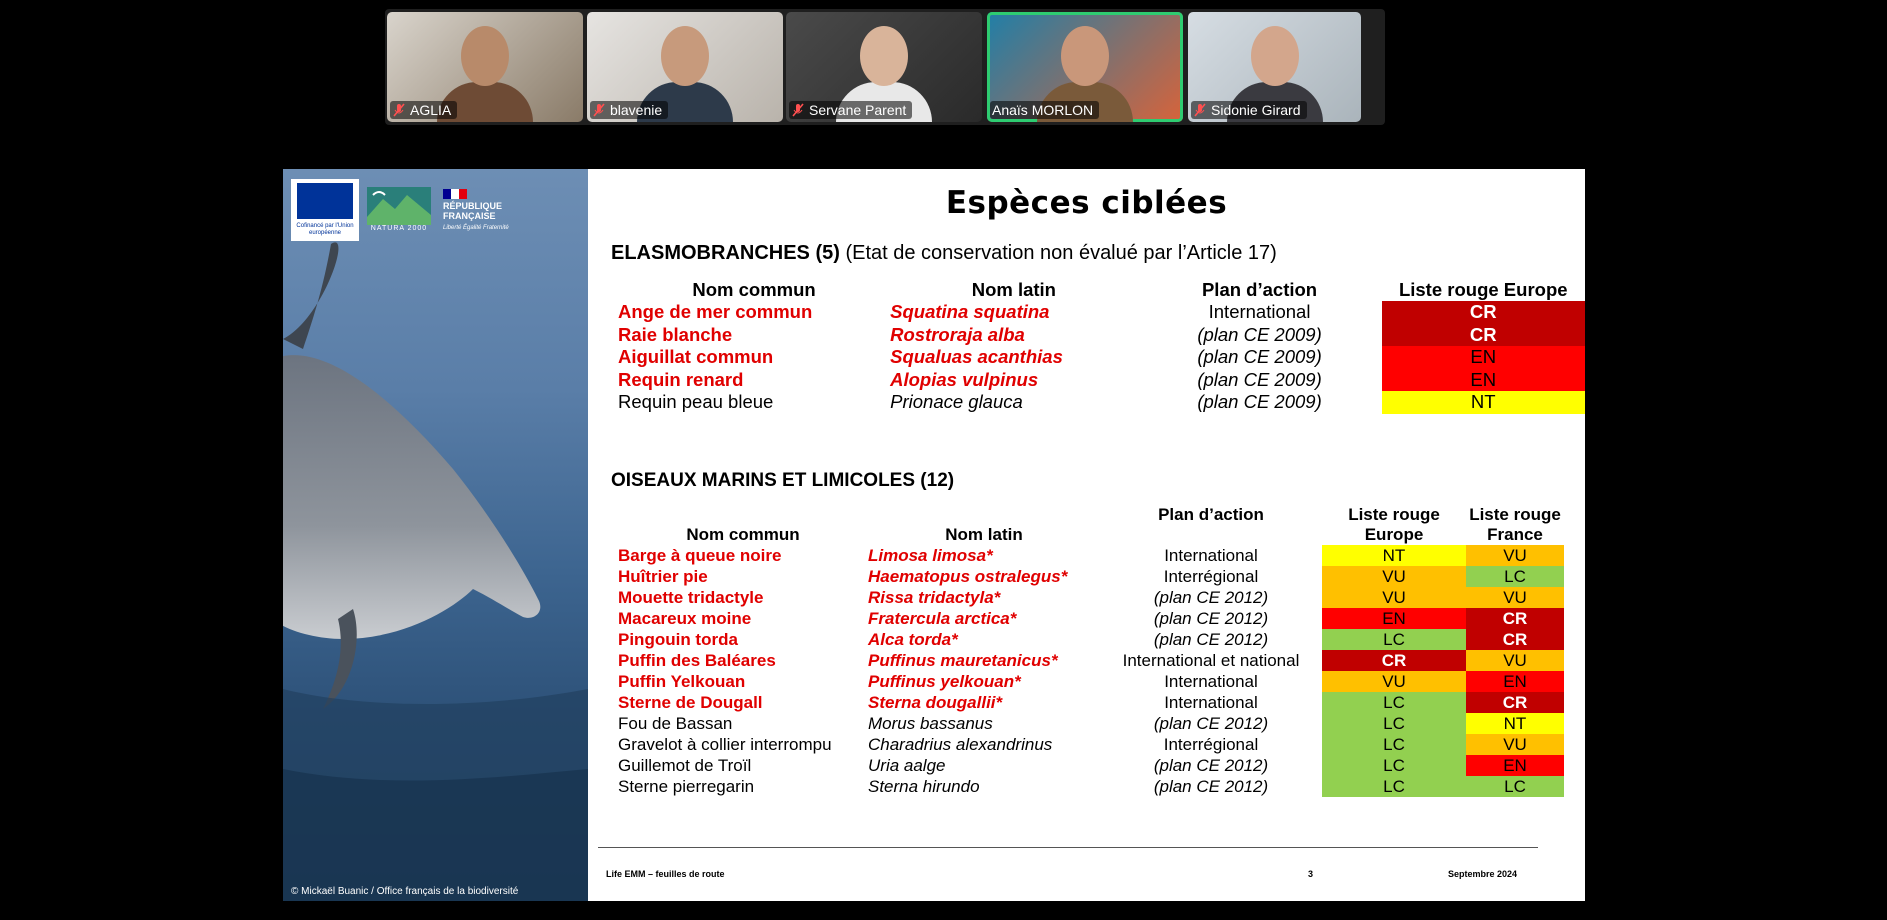  I want to click on participant-name: Sidonie Girard, so click(1256, 110).